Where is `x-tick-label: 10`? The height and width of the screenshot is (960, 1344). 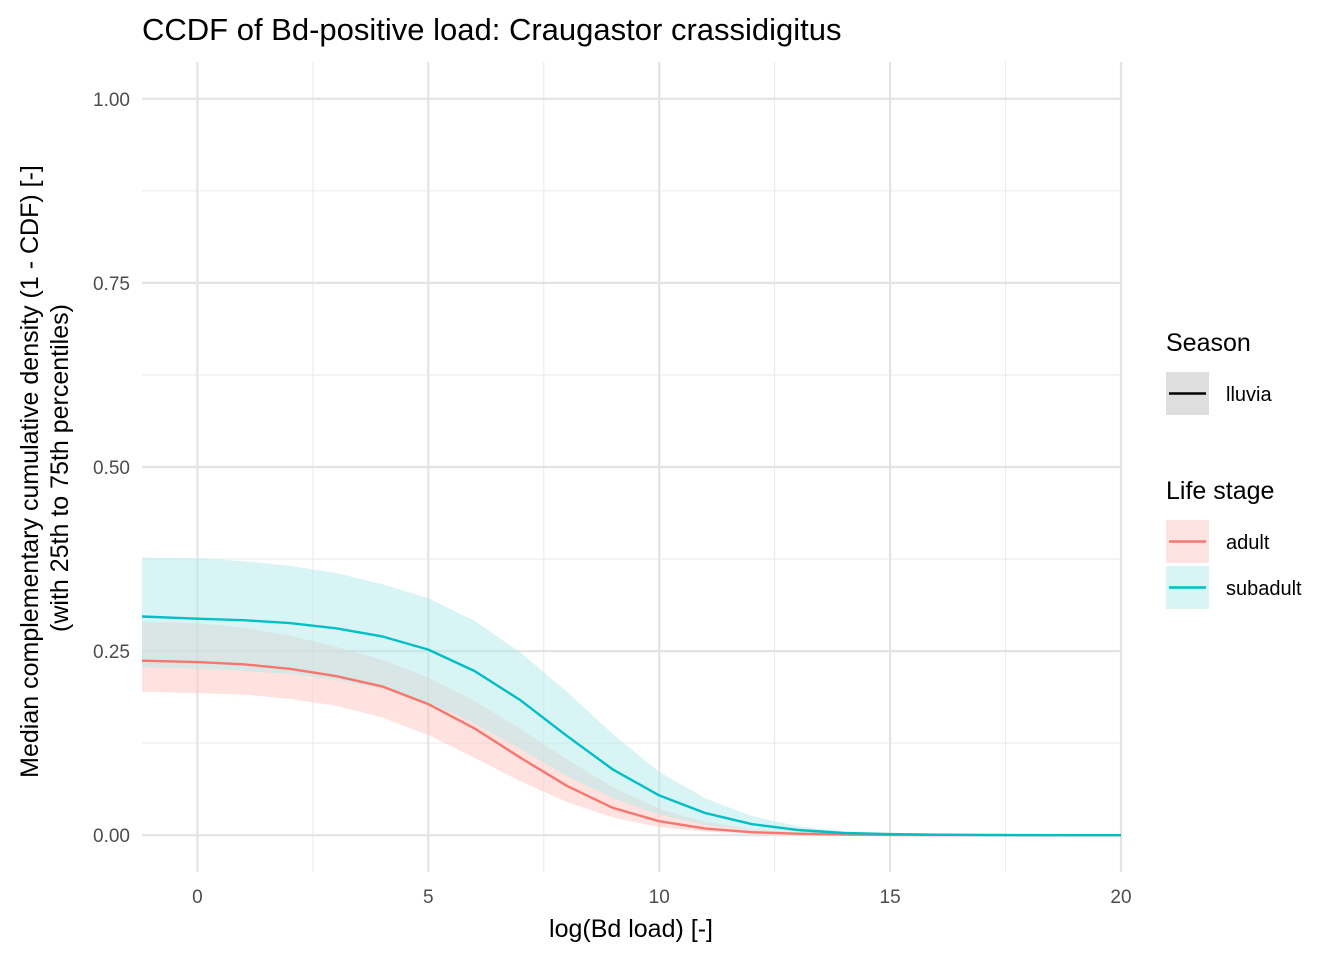 x-tick-label: 10 is located at coordinates (659, 897).